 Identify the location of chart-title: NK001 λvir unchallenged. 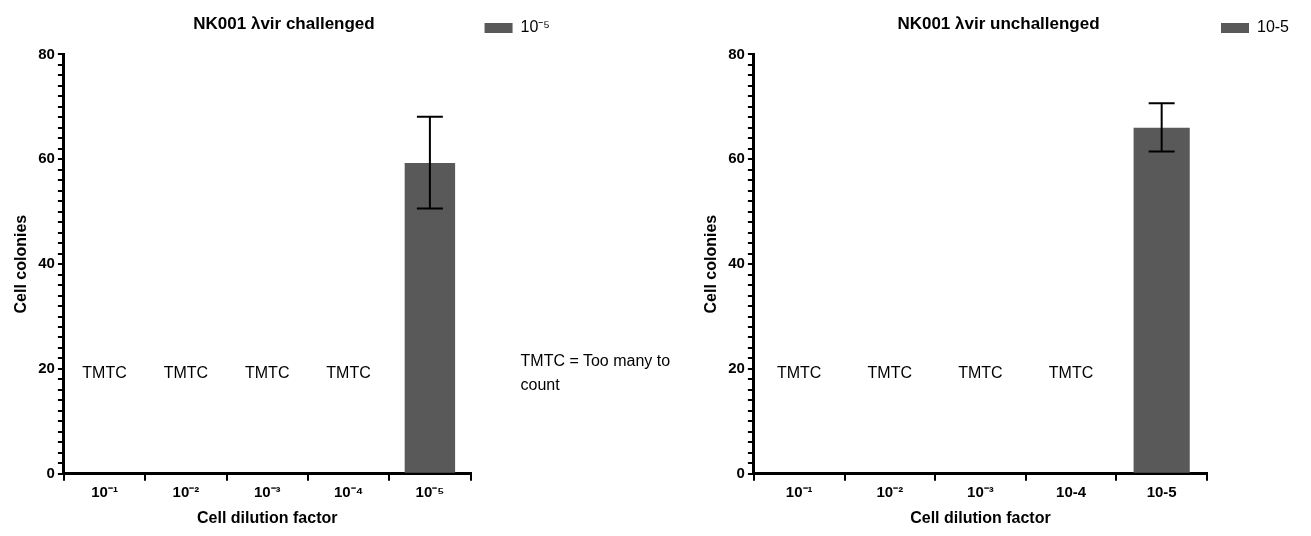
(998, 23).